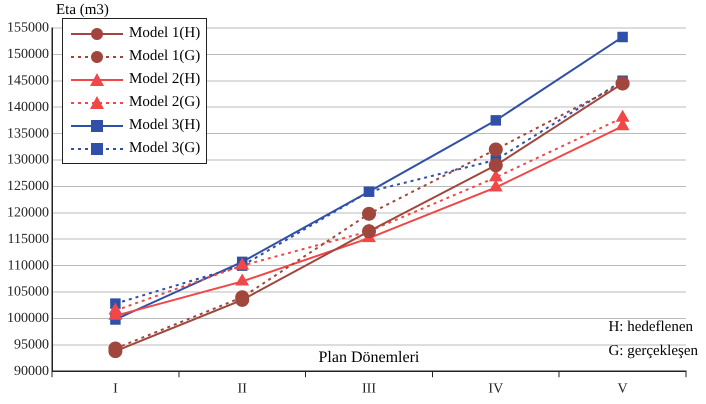  I want to click on y-tick-label: 135000, so click(28, 134).